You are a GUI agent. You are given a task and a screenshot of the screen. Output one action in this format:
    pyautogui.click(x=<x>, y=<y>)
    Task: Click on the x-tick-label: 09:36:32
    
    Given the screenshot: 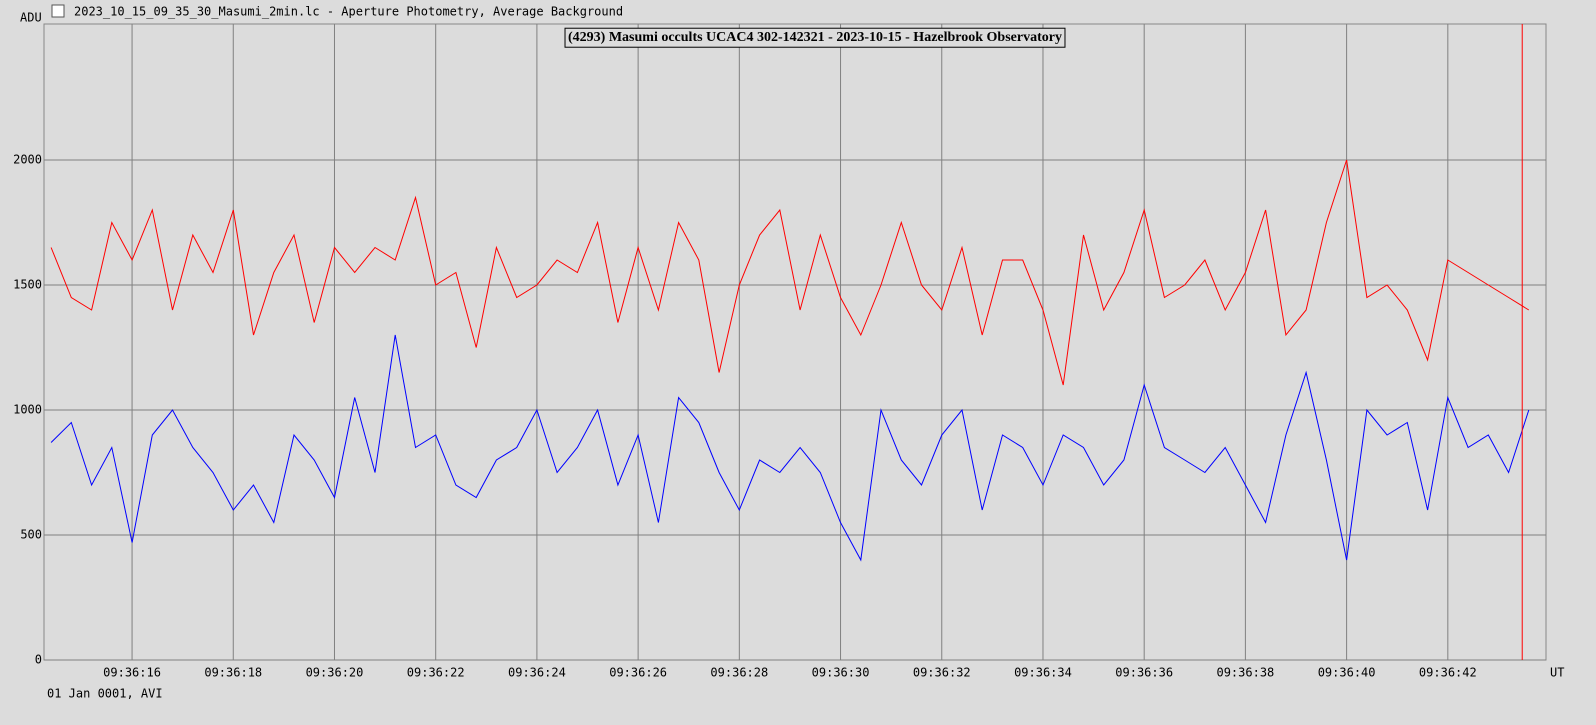 What is the action you would take?
    pyautogui.click(x=942, y=673)
    